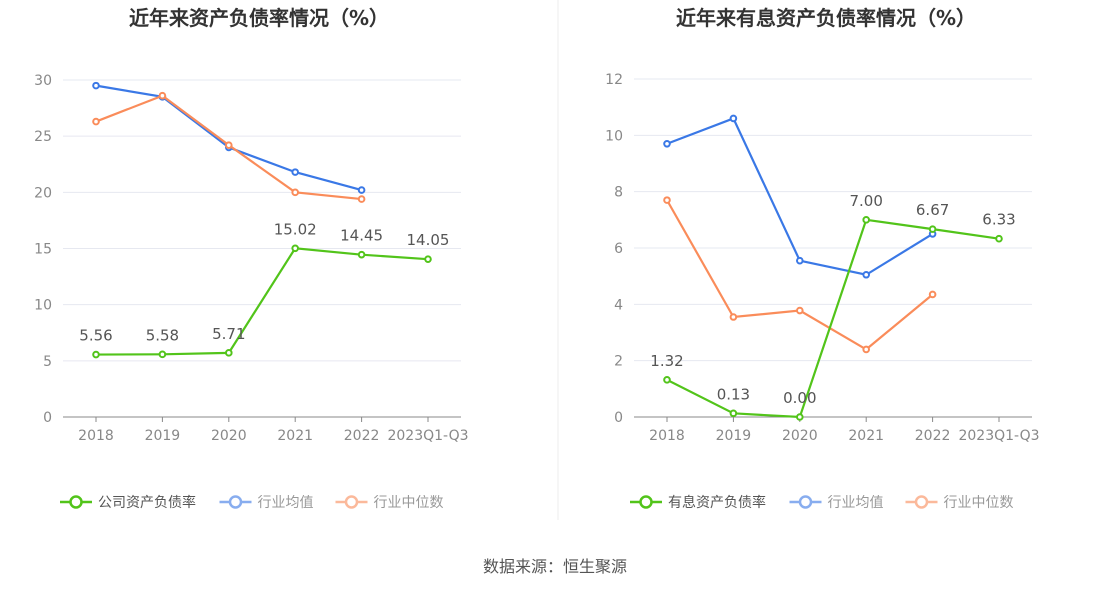 The image size is (1110, 590). I want to click on y-tick-label: 2, so click(618, 362).